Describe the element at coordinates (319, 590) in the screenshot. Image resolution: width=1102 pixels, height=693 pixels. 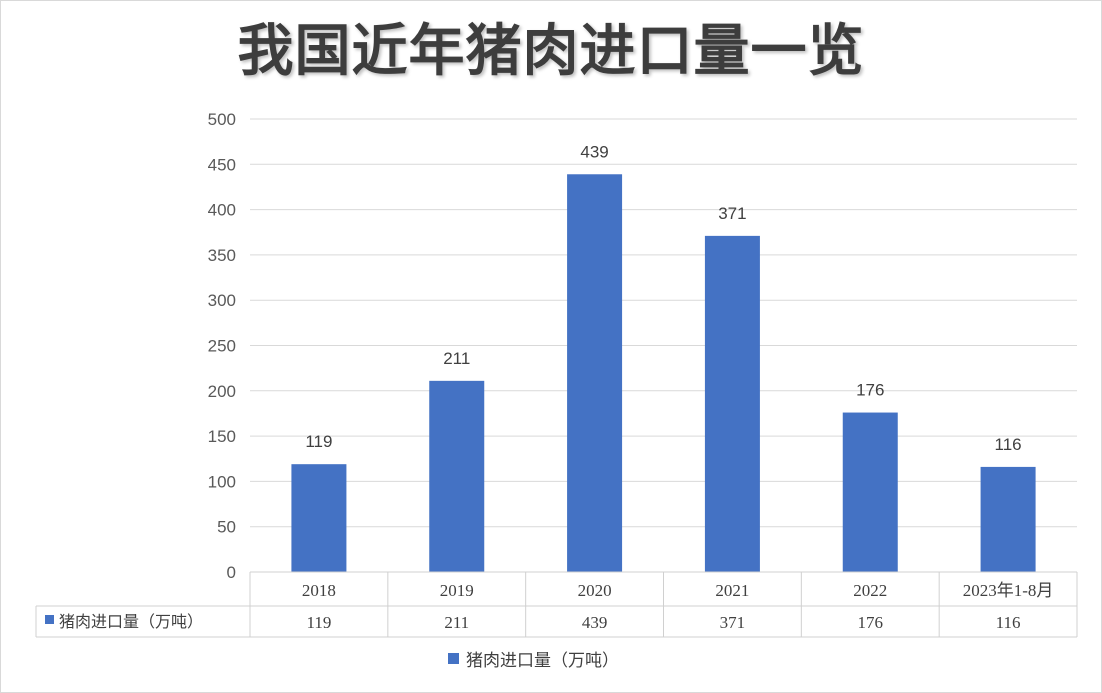
I see `x-category-label: 2018` at that location.